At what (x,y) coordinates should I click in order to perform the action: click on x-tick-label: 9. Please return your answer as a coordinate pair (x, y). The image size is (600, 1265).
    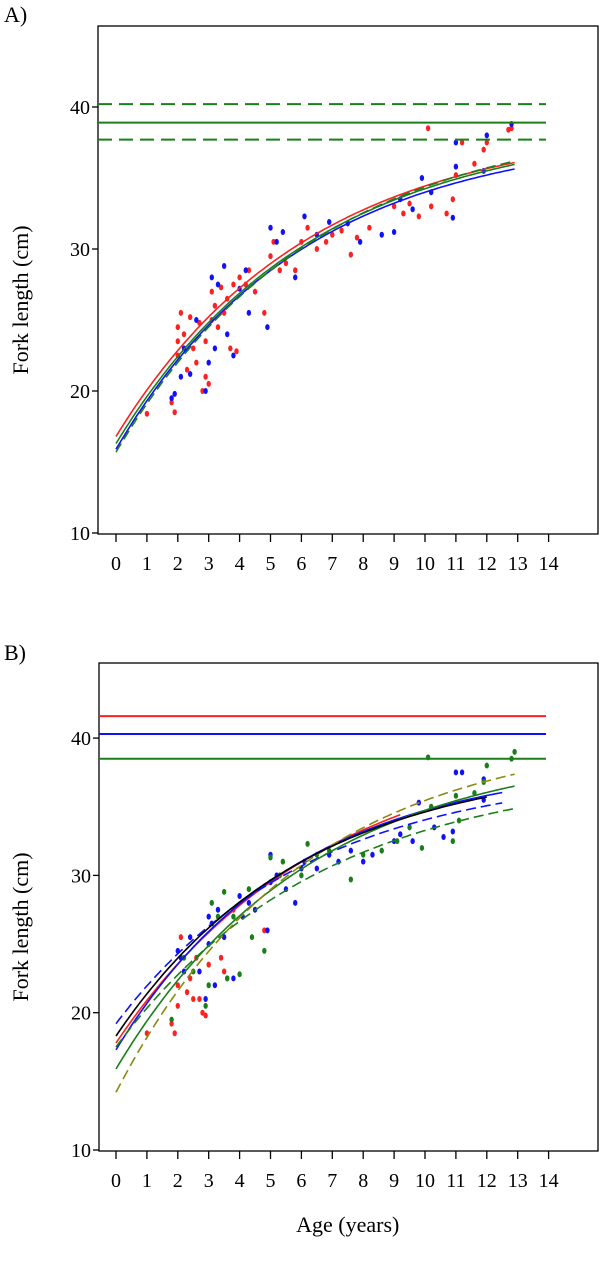
    Looking at the image, I should click on (394, 1181).